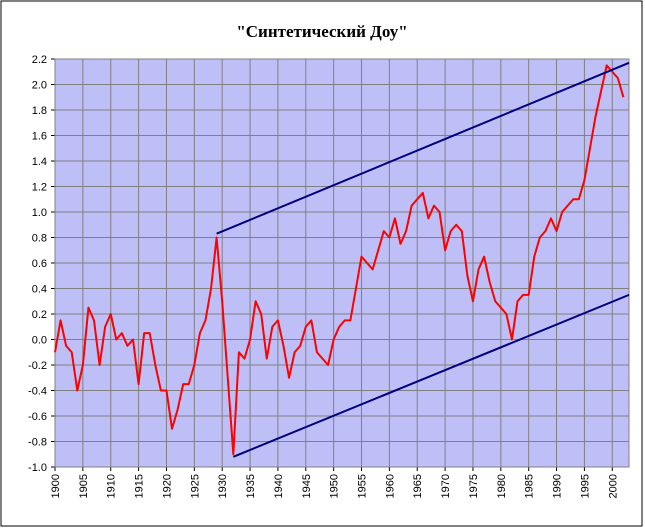 The height and width of the screenshot is (529, 645). Describe the element at coordinates (112, 486) in the screenshot. I see `x-tick-label: 1910` at that location.